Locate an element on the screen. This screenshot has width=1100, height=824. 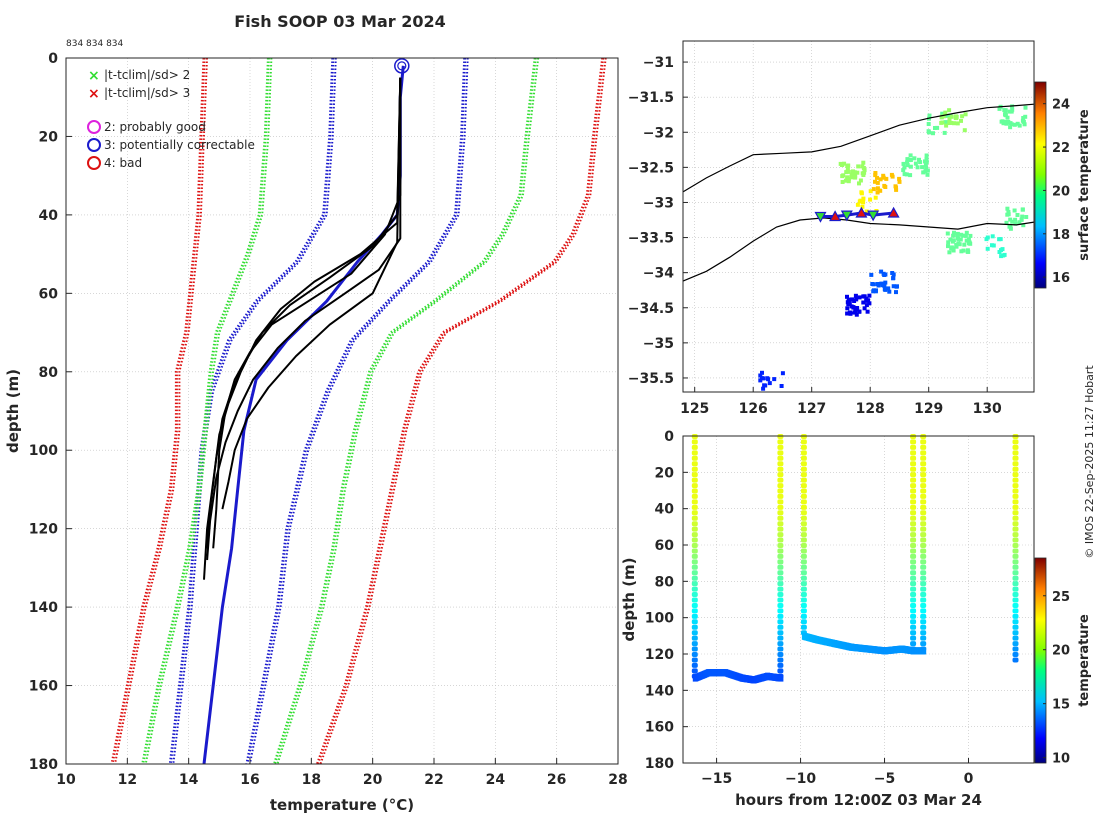
colorbar-tick-label: 22 is located at coordinates (1061, 148).